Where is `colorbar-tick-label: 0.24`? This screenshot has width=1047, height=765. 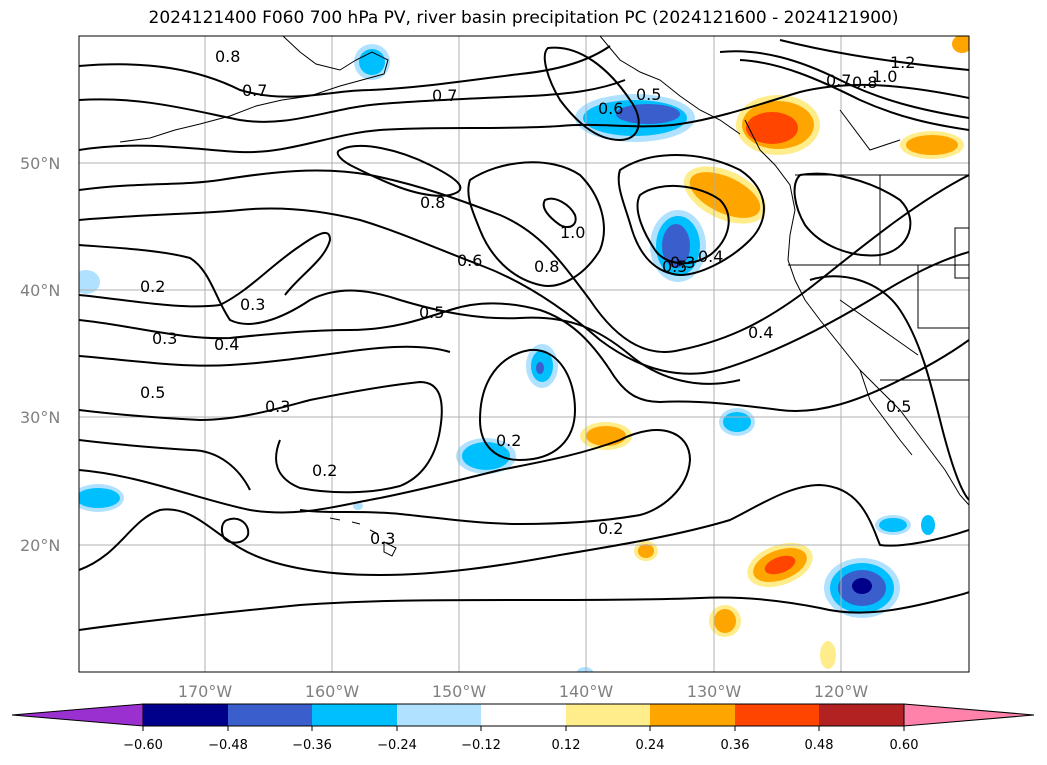
colorbar-tick-label: 0.24 is located at coordinates (650, 745).